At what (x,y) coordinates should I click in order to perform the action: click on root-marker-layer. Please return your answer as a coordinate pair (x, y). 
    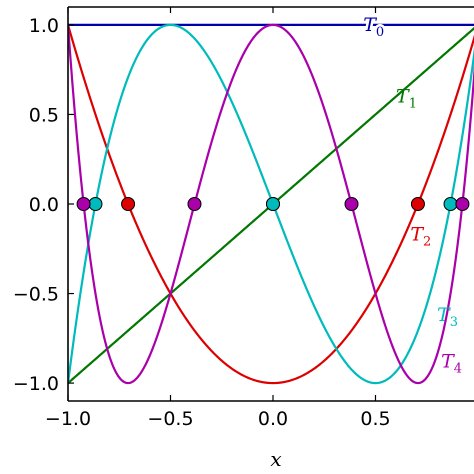
    Looking at the image, I should click on (273, 204).